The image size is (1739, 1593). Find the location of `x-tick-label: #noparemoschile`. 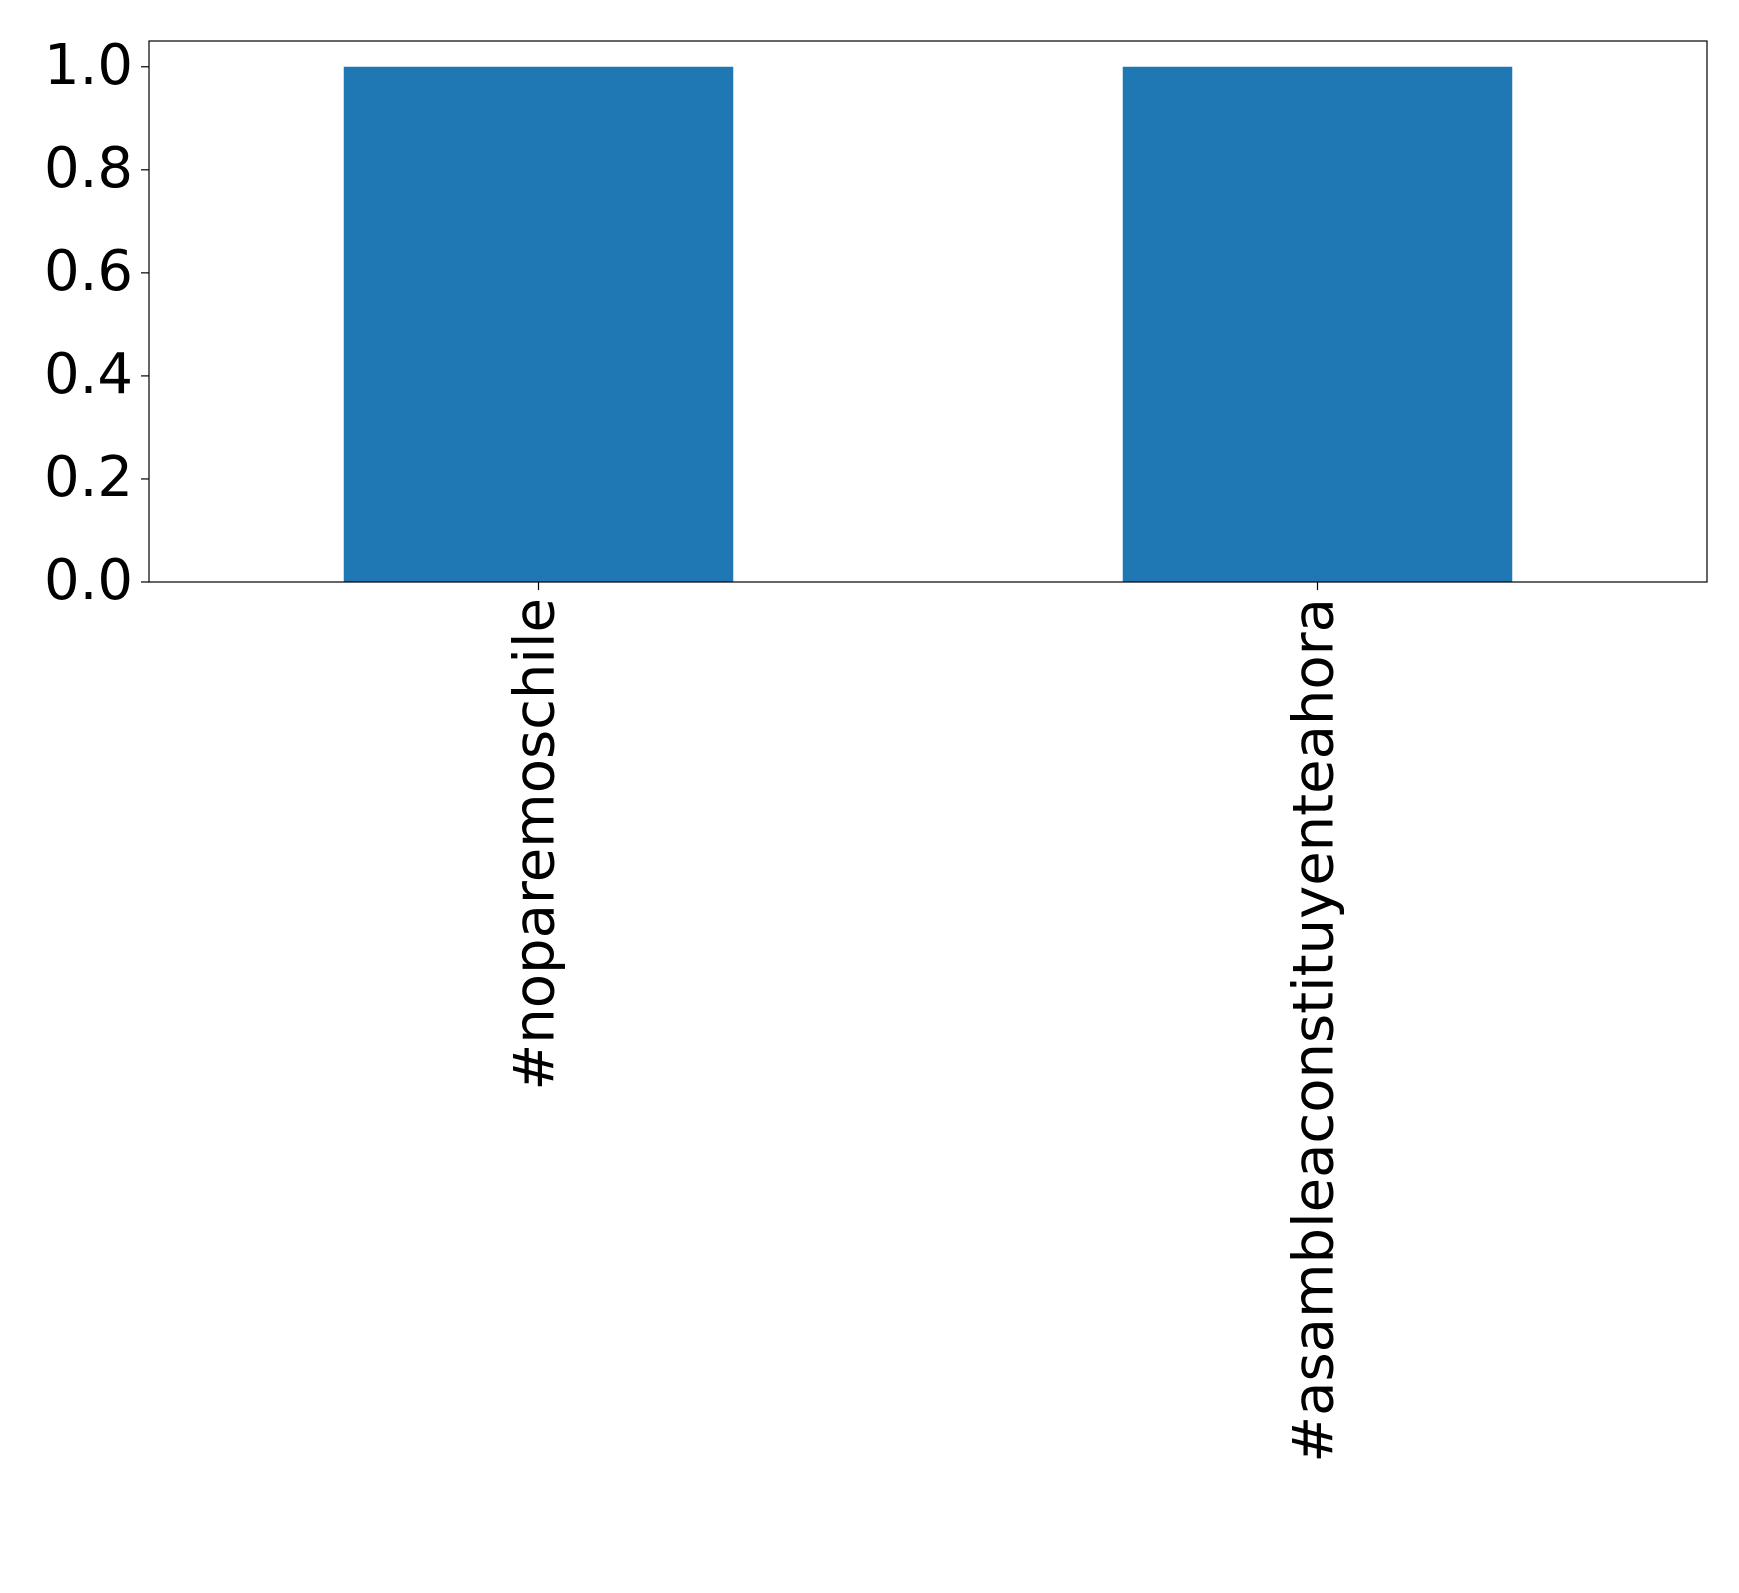

x-tick-label: #noparemoschile is located at coordinates (535, 844).